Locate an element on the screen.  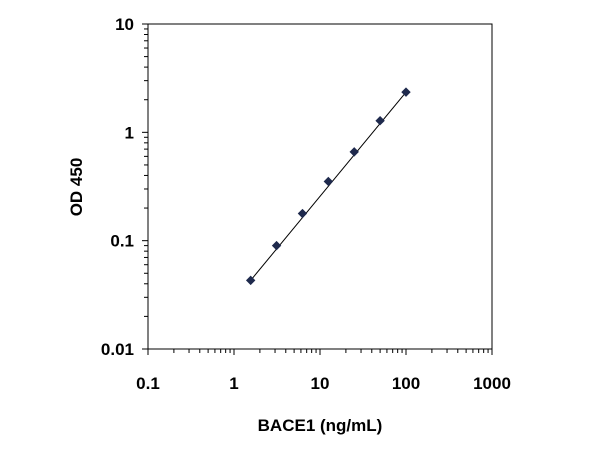
y-tick-labels: 0.01 0.1 1 10 is located at coordinates (117, 187).